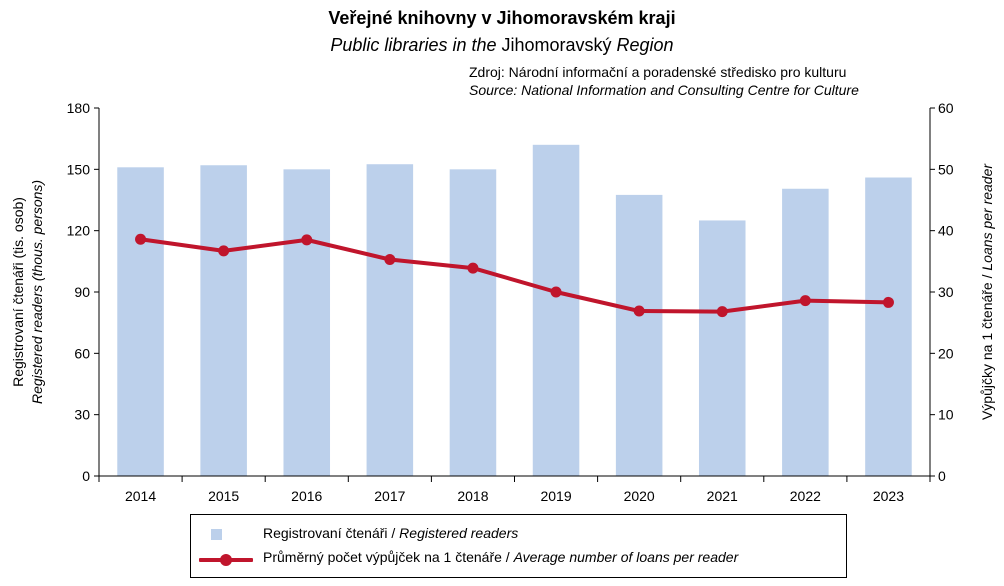 The width and height of the screenshot is (1004, 586). What do you see at coordinates (224, 251) in the screenshot?
I see `loans-point-2015` at bounding box center [224, 251].